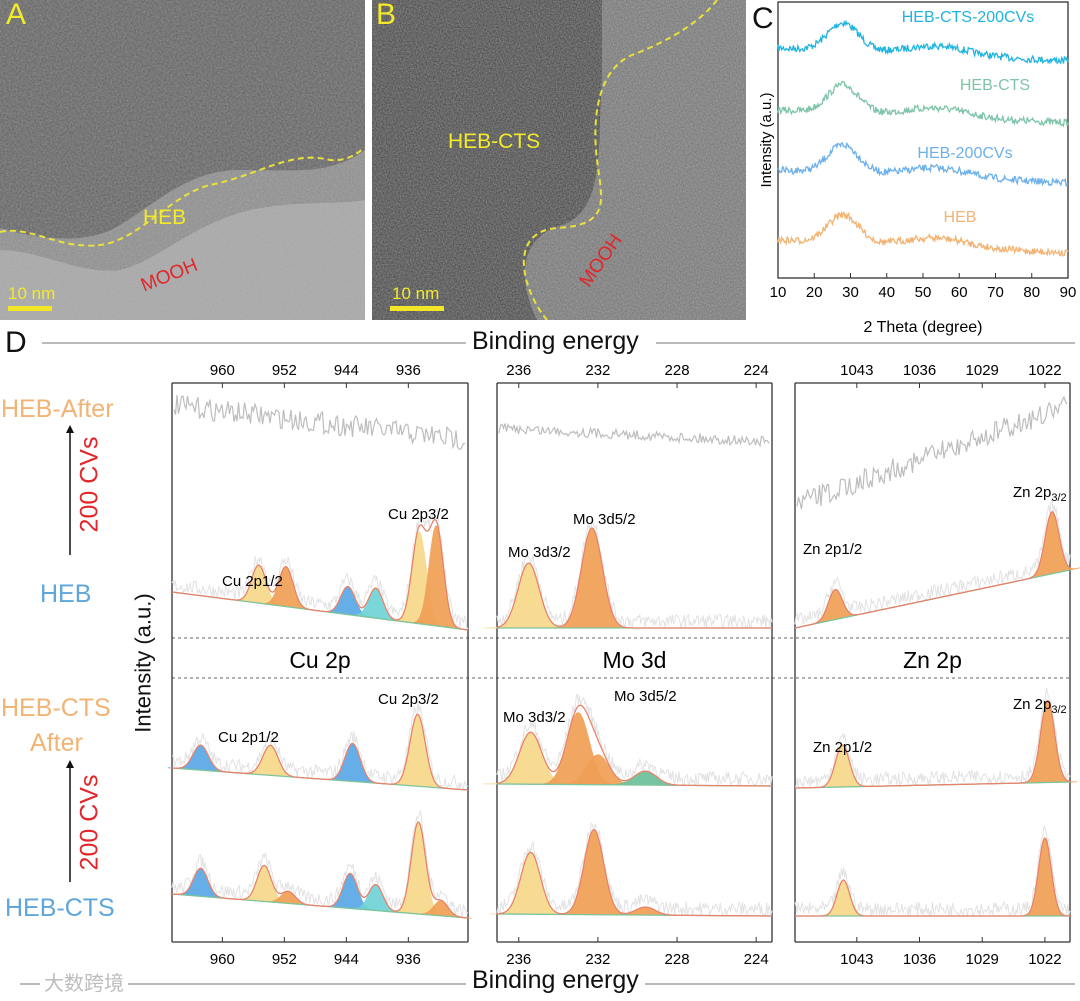 The width and height of the screenshot is (1080, 1001). Describe the element at coordinates (408, 959) in the screenshot. I see `bottom-tick-label: 936` at that location.